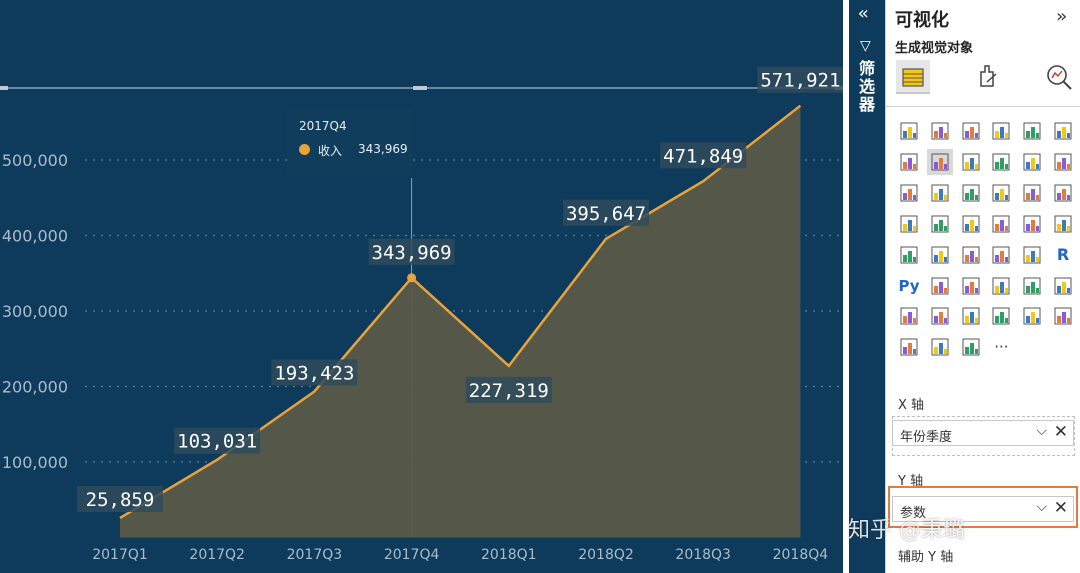  I want to click on narrative-icon, so click(1032, 286).